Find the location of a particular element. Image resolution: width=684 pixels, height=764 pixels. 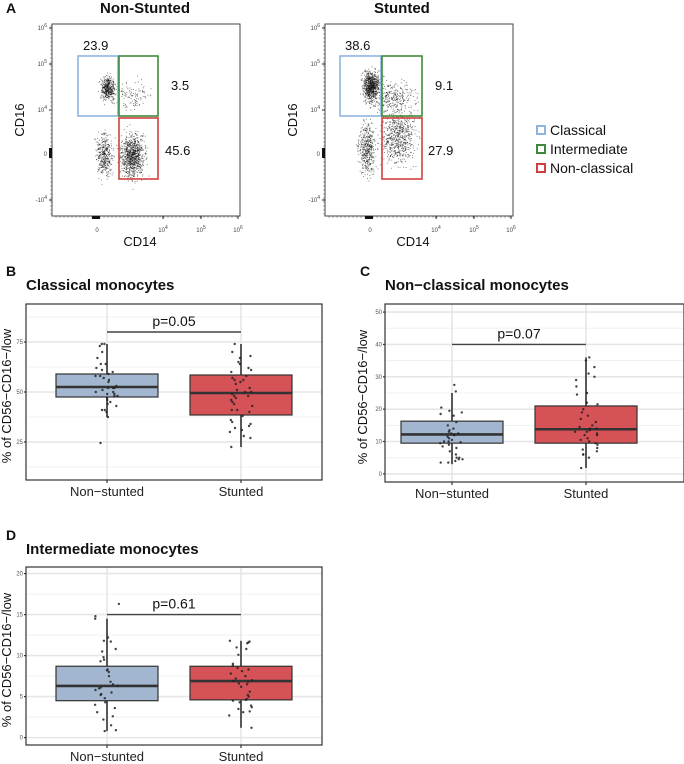

x-axis-dense-ticks is located at coordinates (369, 217).